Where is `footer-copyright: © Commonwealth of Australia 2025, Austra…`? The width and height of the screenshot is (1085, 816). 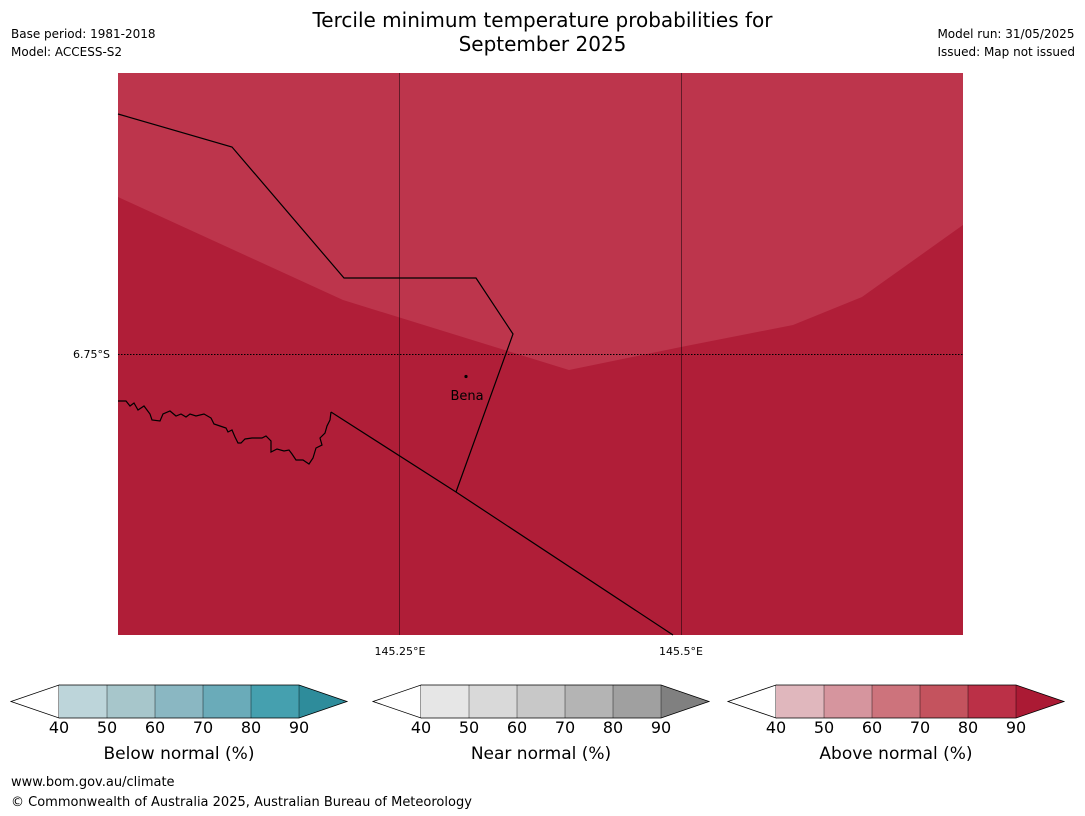
footer-copyright: © Commonwealth of Australia 2025, Austra… is located at coordinates (241, 802).